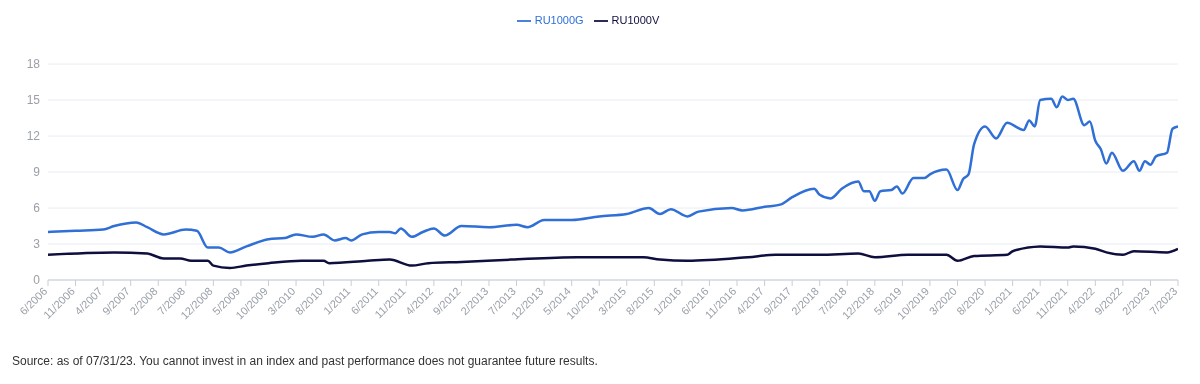 The image size is (1200, 384). What do you see at coordinates (37, 172) in the screenshot?
I see `y-tick-label: 9` at bounding box center [37, 172].